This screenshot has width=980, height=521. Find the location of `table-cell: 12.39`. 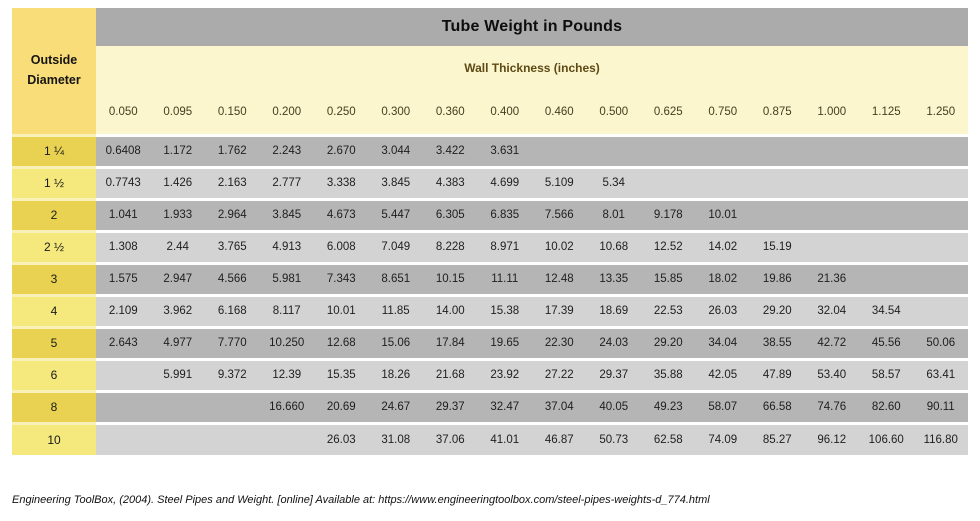

table-cell: 12.39 is located at coordinates (286, 374).